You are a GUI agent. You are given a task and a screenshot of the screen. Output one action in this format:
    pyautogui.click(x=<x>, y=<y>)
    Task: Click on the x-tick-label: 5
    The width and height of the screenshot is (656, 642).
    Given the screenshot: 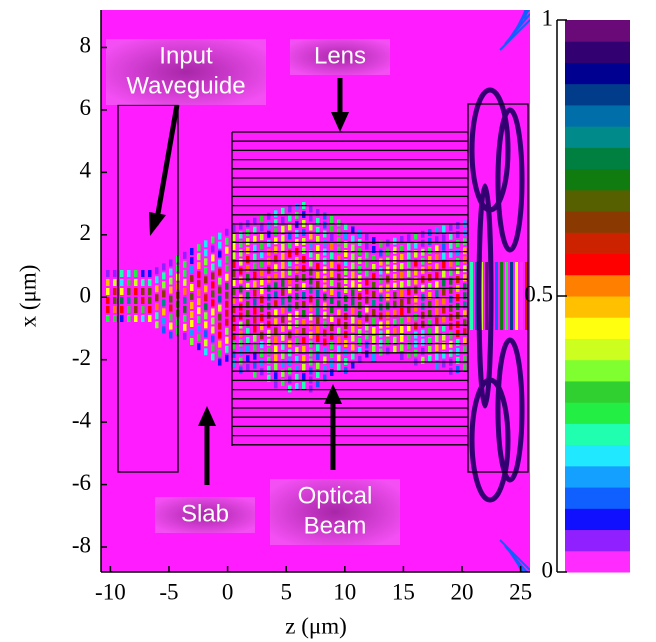 What is the action you would take?
    pyautogui.click(x=286, y=591)
    